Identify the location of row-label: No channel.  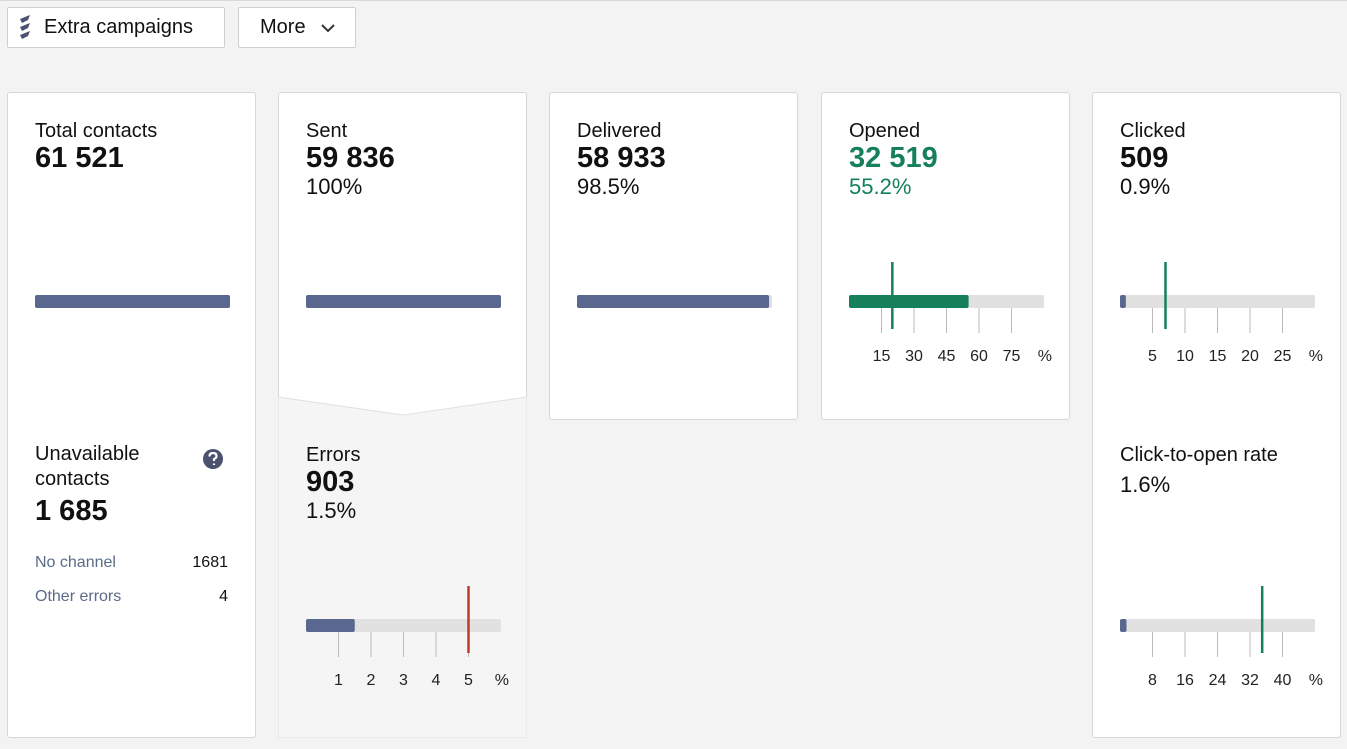
(75, 562).